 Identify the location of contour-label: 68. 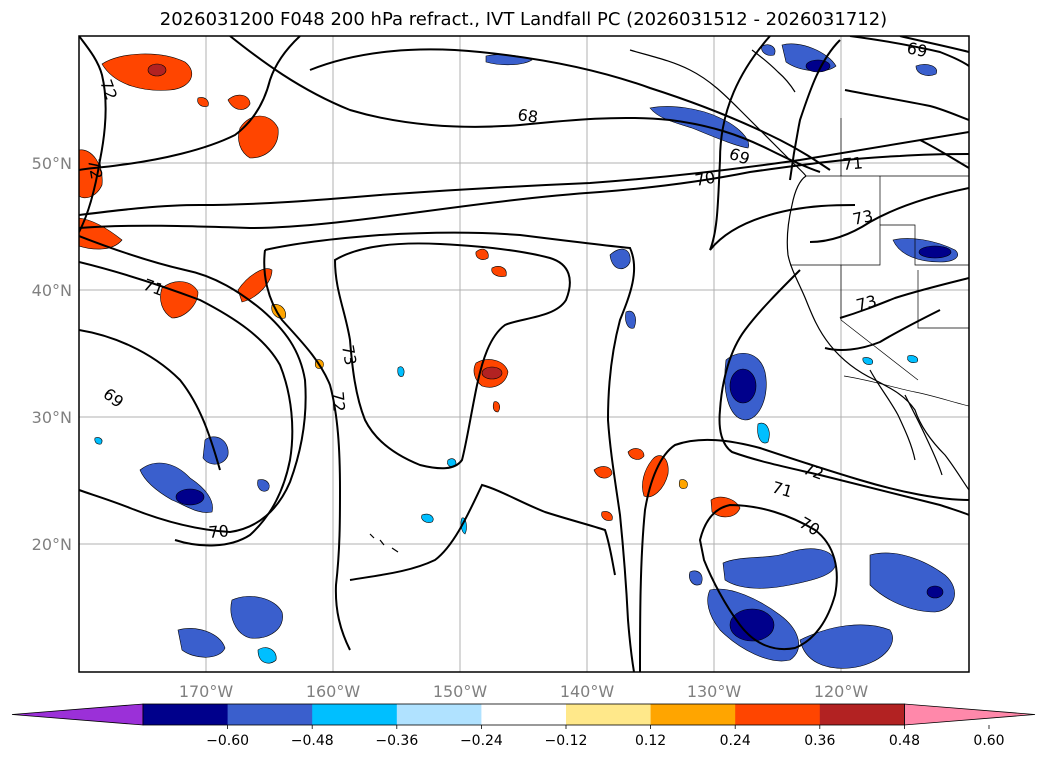
(527, 116).